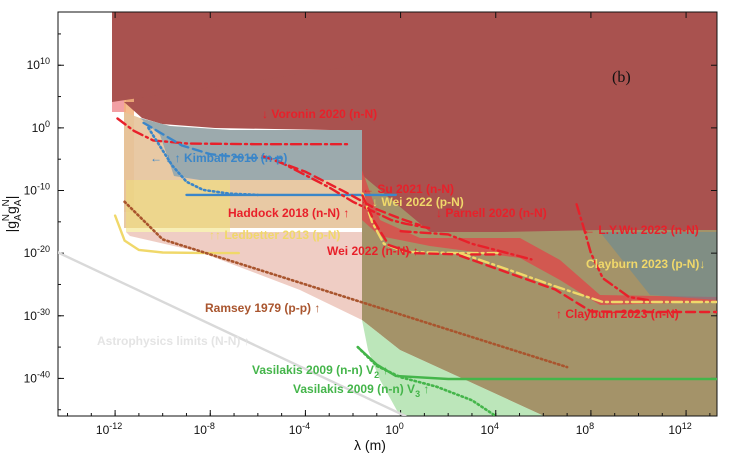  Describe the element at coordinates (617, 314) in the screenshot. I see `series-label-clayburn-2023-n-n: ↑ Clayburn 2023 (n-N)` at that location.